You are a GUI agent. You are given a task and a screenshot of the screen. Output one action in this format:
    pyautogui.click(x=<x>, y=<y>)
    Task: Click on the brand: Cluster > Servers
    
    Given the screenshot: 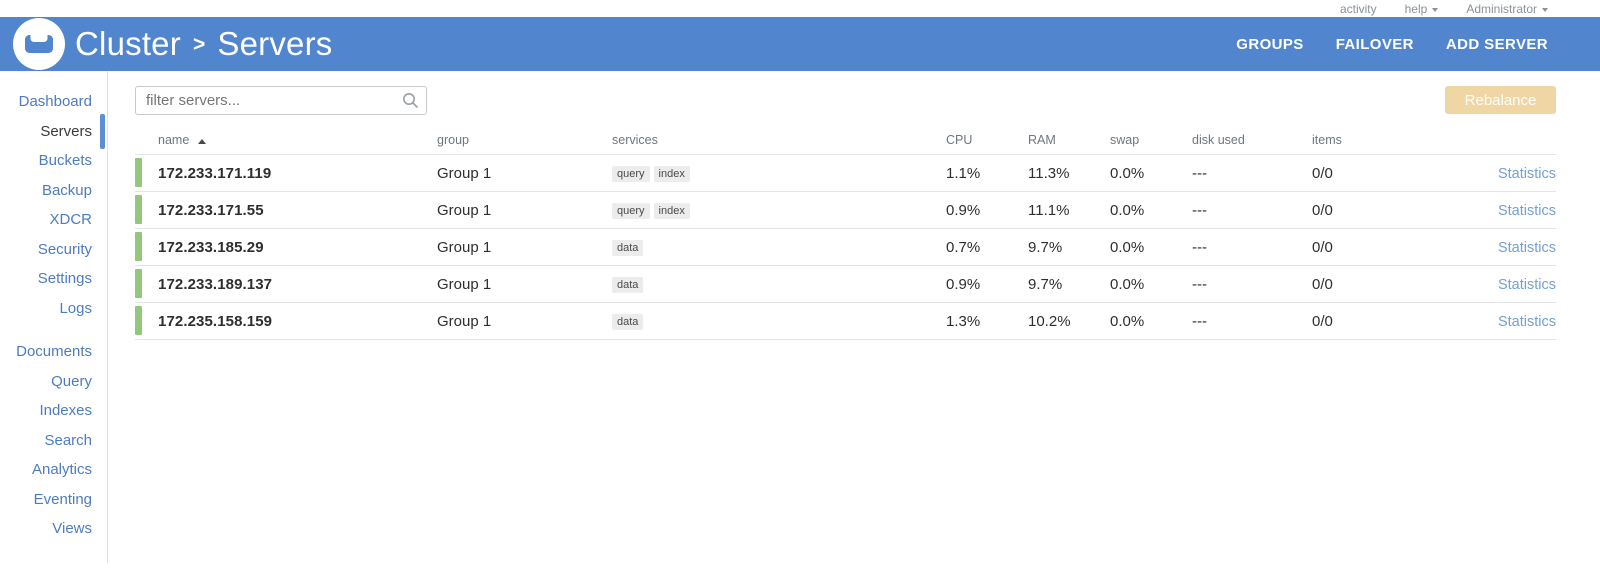 What is the action you would take?
    pyautogui.click(x=173, y=44)
    